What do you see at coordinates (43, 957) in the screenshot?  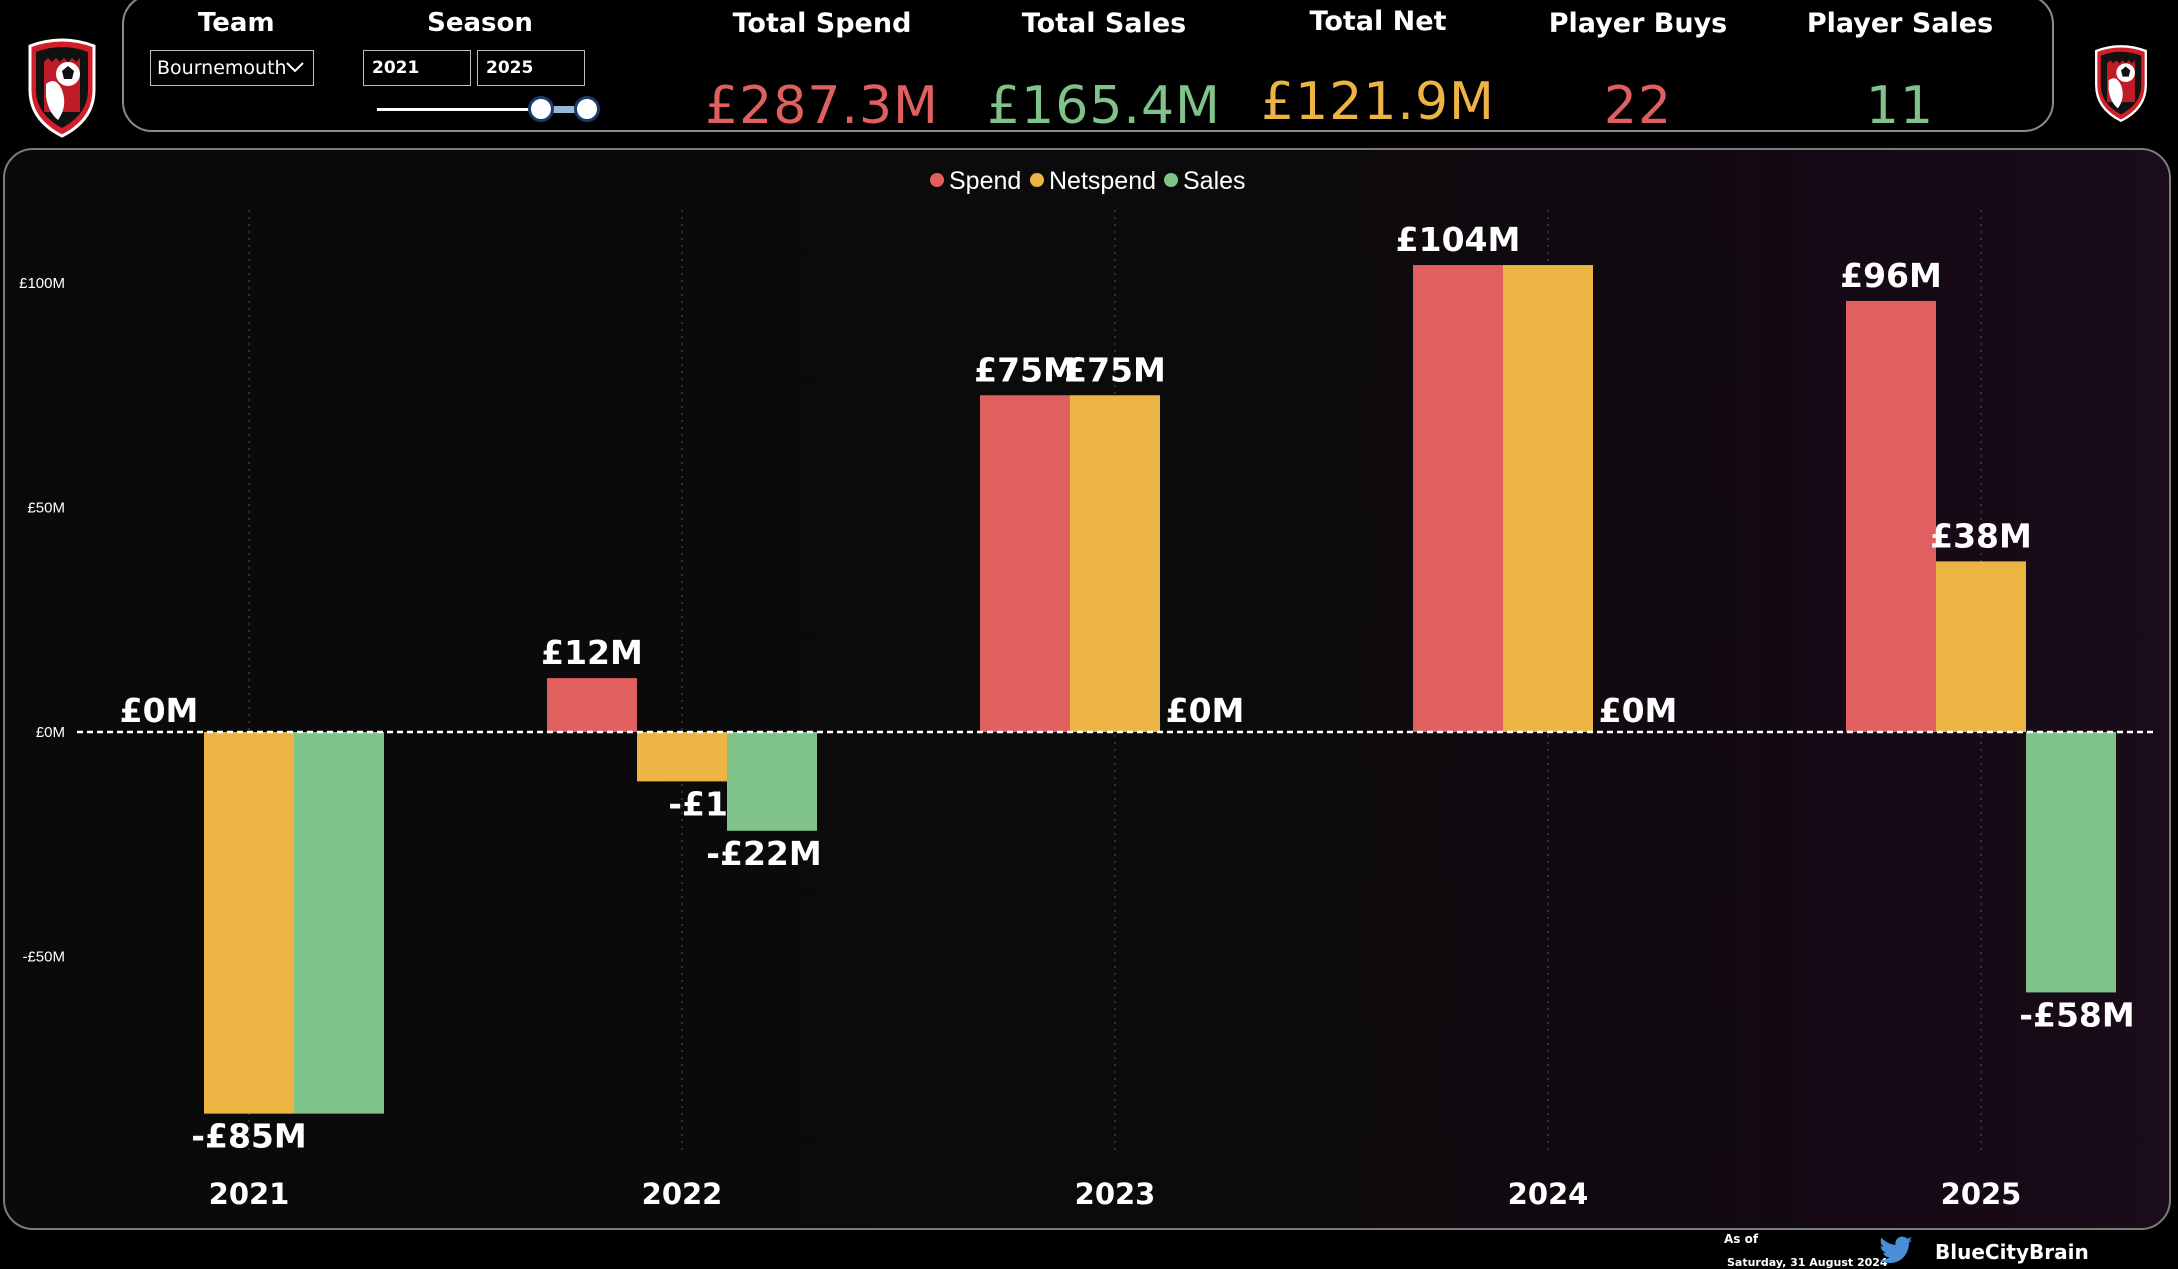 I see `y-tick-label: -£50M` at bounding box center [43, 957].